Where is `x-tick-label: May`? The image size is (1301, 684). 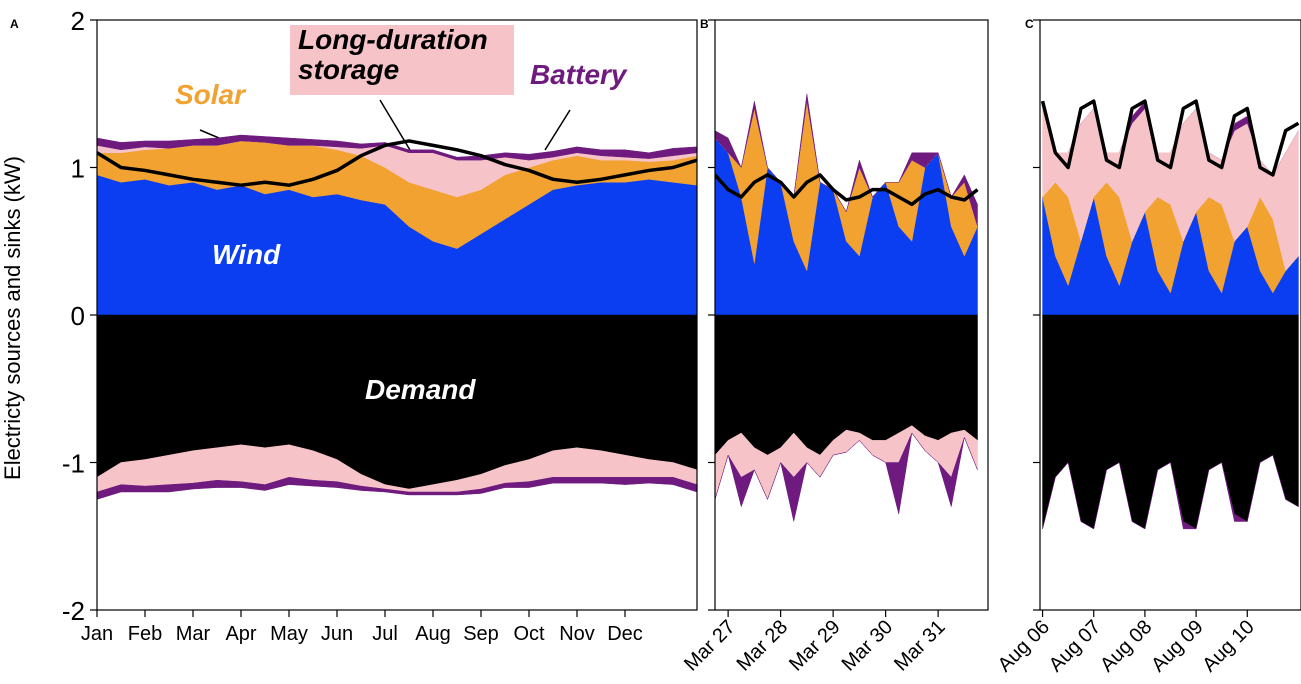 x-tick-label: May is located at coordinates (289, 634).